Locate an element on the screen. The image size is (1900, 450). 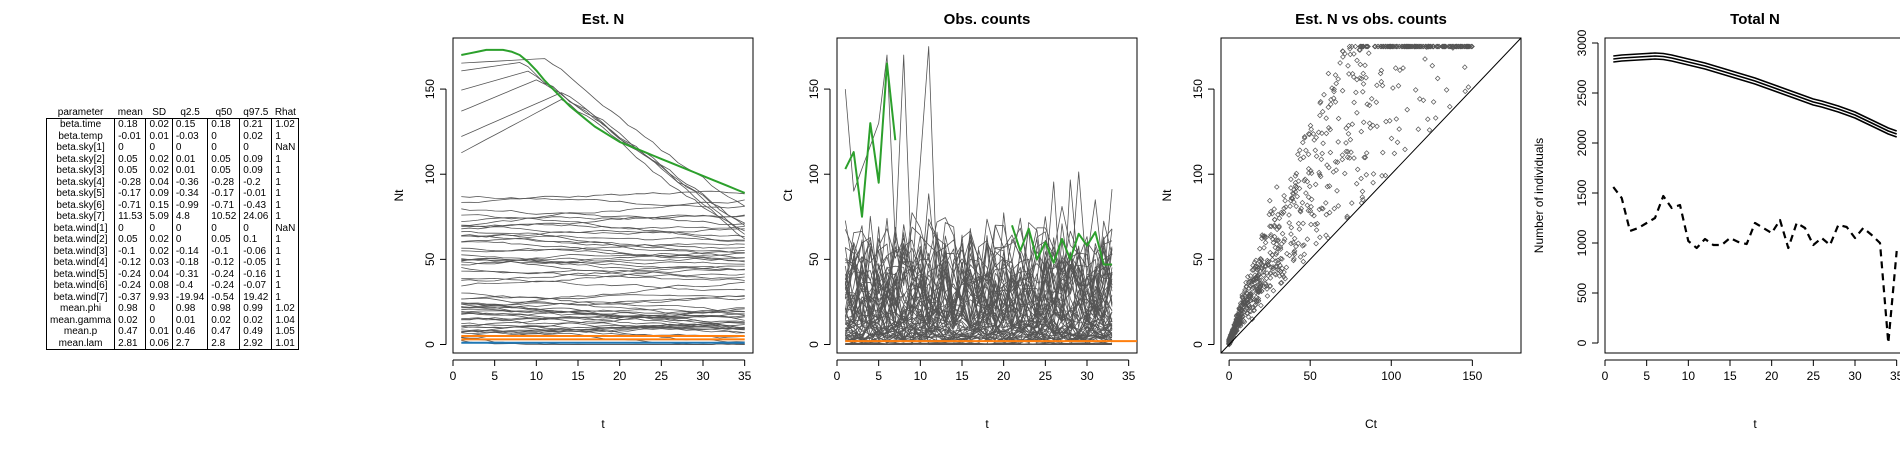
table-header-cell: mean is located at coordinates (130, 112).